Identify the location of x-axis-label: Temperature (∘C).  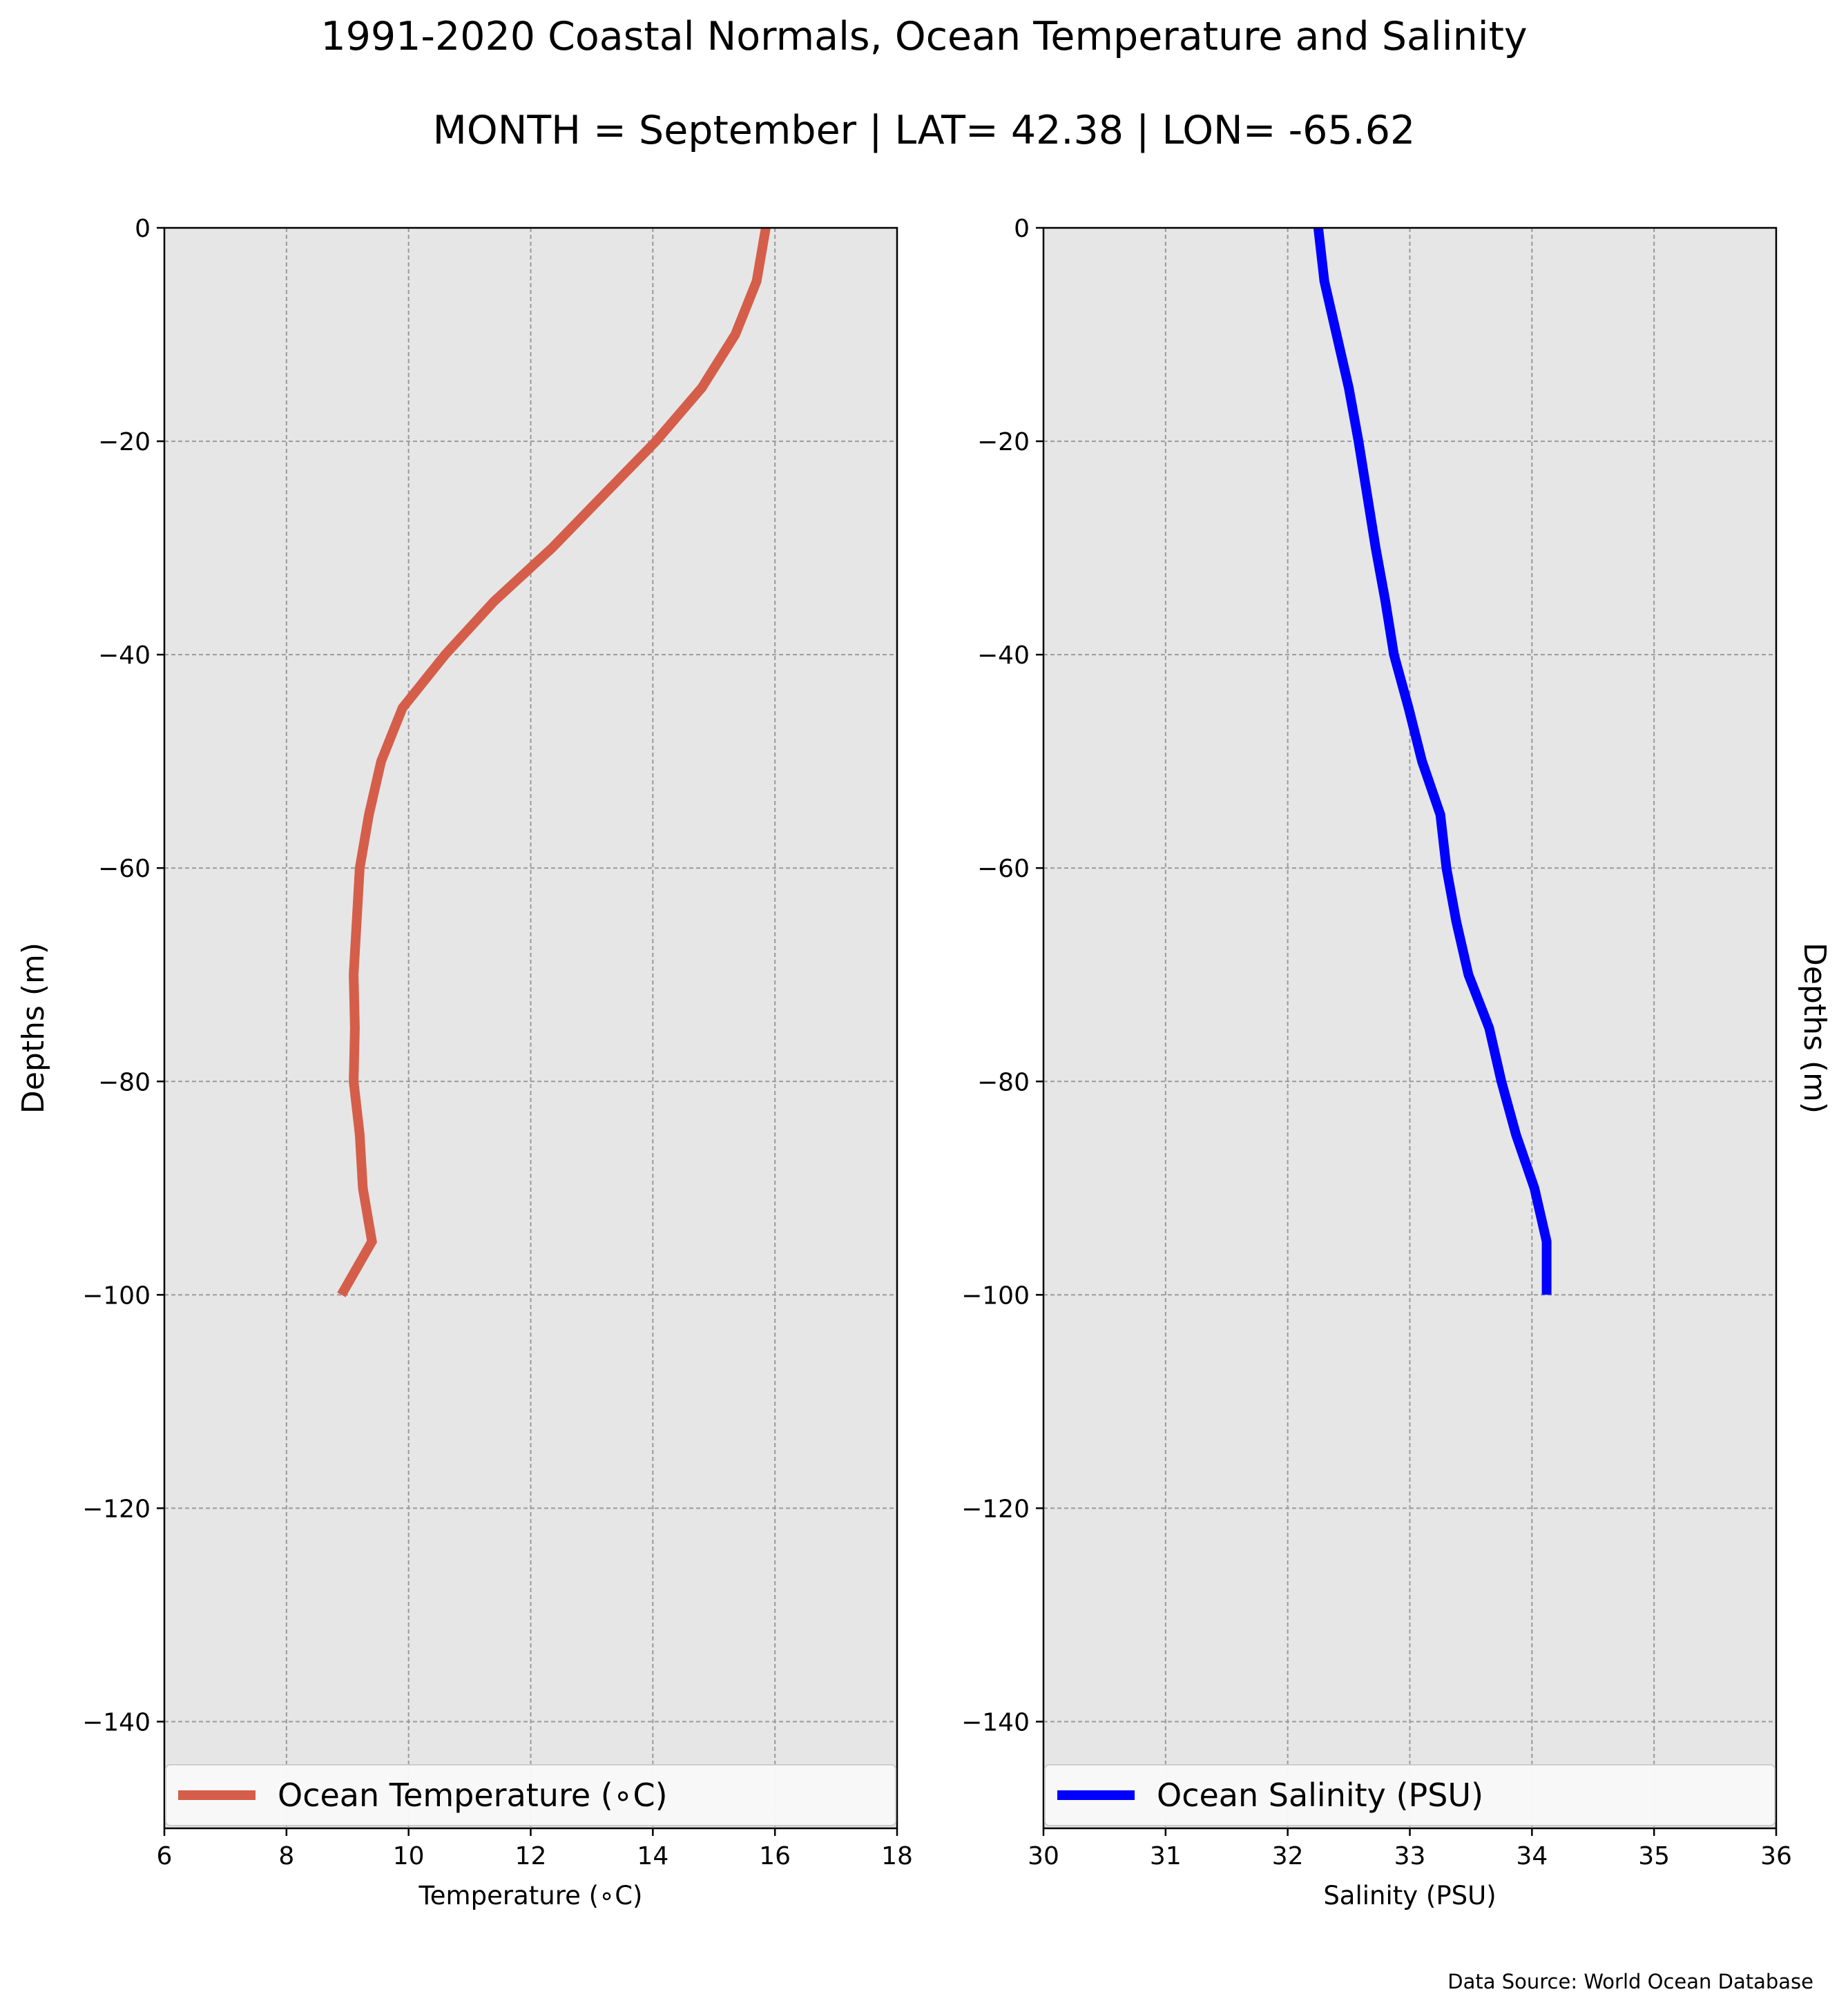
(530, 1895).